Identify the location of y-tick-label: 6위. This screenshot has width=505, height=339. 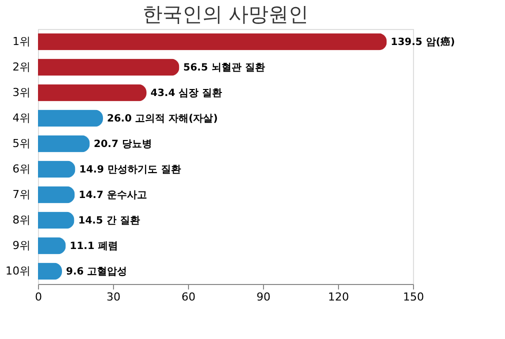
(21, 169).